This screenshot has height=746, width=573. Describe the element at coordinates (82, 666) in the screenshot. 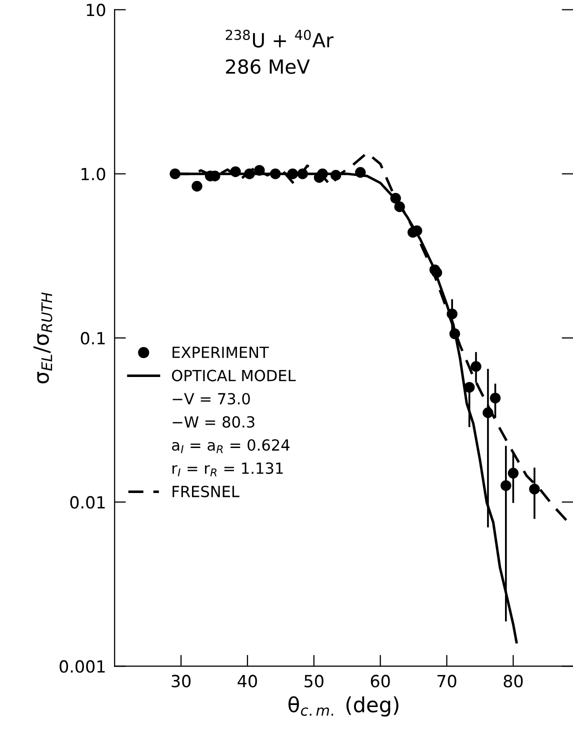

I see `y-tick-label: 0.001` at that location.